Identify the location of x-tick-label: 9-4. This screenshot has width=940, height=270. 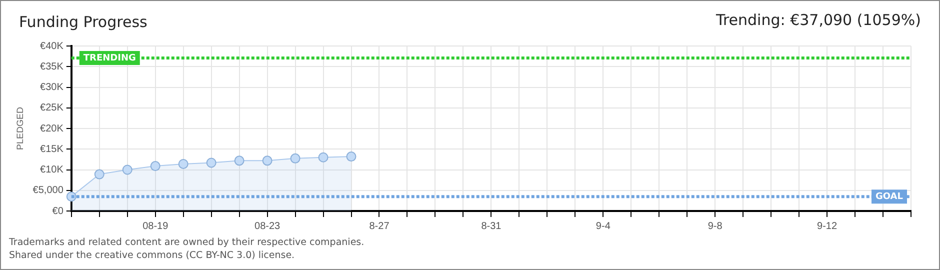
(603, 226).